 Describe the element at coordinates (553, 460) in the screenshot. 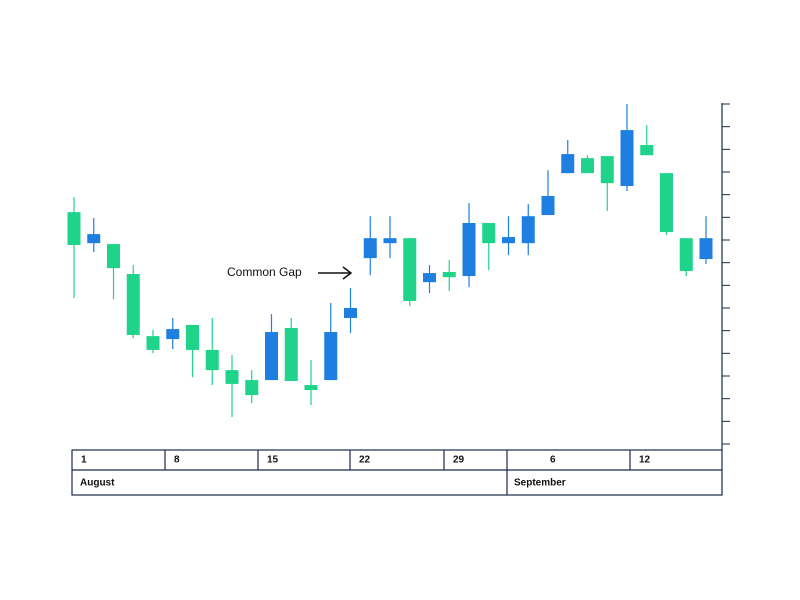

I see `week-label: 6` at that location.